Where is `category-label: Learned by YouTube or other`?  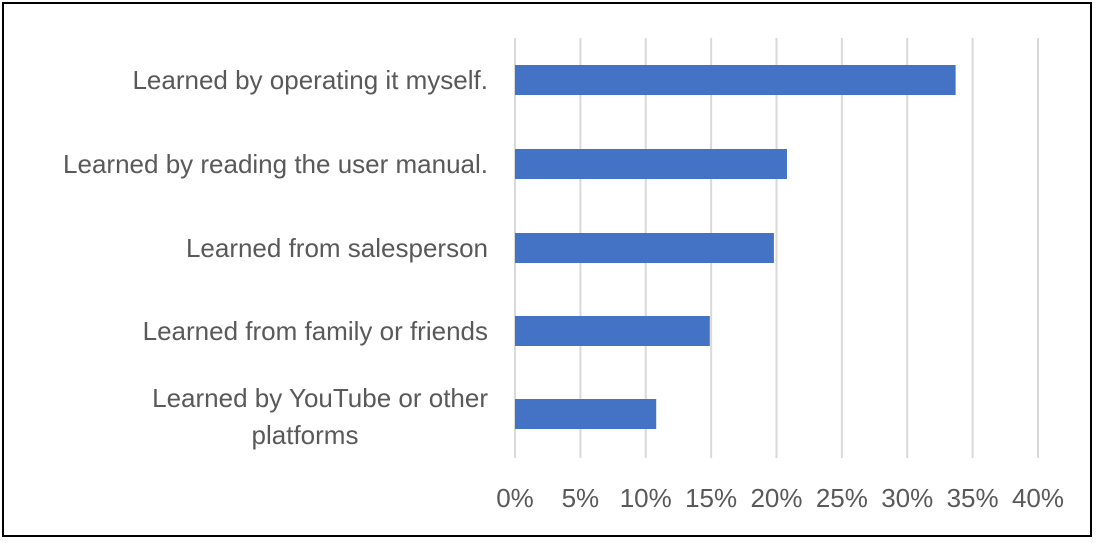
category-label: Learned by YouTube or other is located at coordinates (320, 398).